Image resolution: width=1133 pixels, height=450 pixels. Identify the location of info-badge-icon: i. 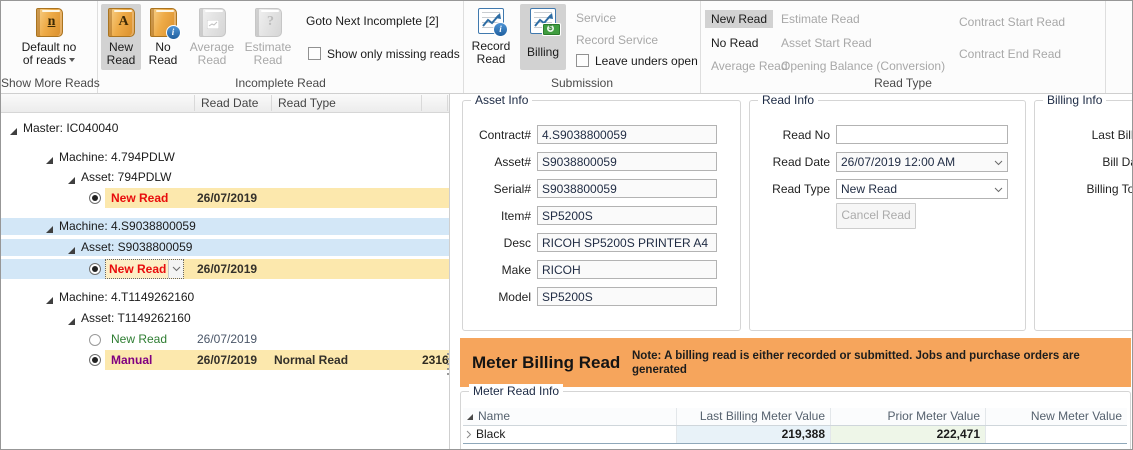
(173, 32).